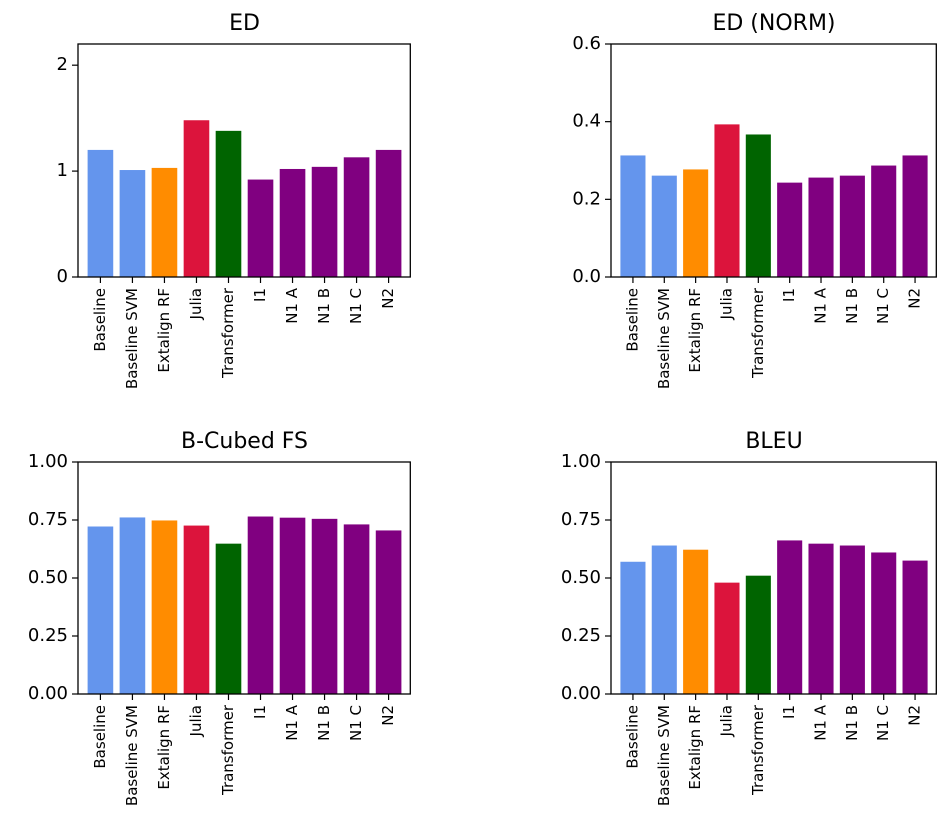 This screenshot has height=836, width=937. I want to click on y-tick-label: 0, so click(62, 276).